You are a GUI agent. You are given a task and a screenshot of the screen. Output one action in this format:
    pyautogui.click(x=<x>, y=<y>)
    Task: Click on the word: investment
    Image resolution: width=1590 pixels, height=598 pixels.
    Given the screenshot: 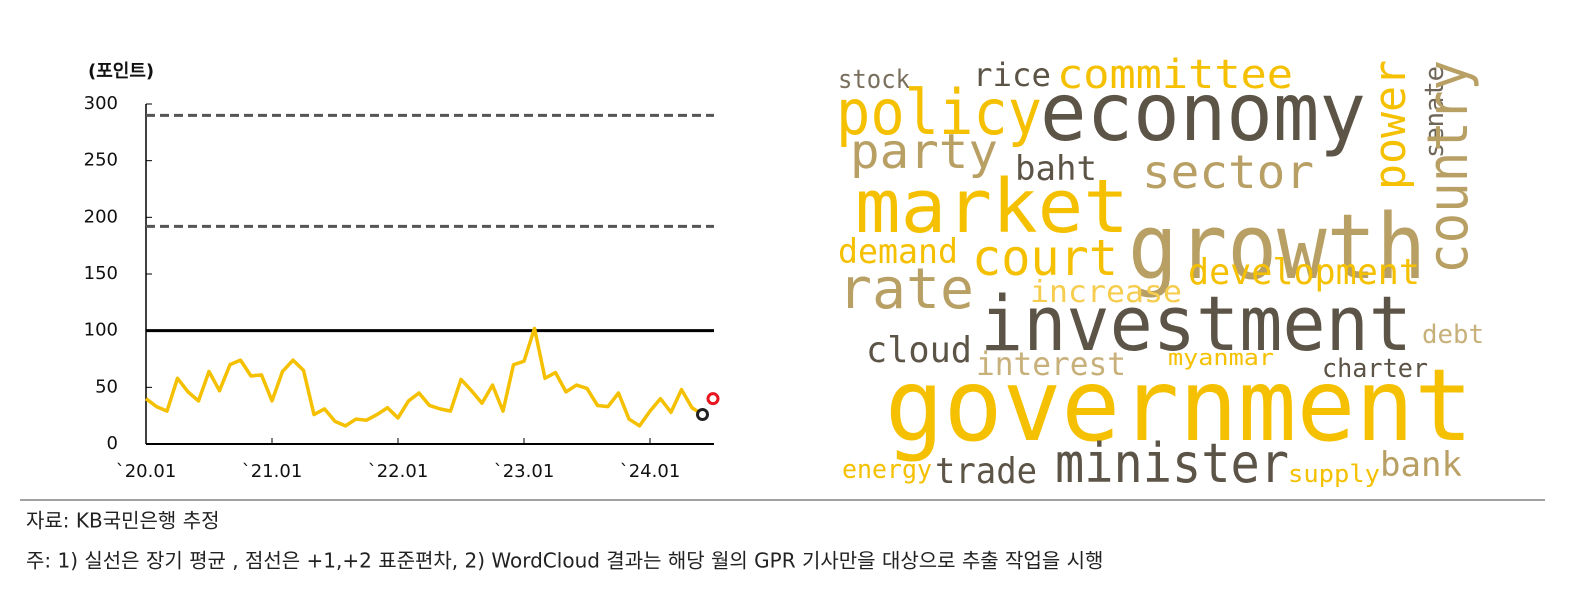 What is the action you would take?
    pyautogui.click(x=1196, y=323)
    